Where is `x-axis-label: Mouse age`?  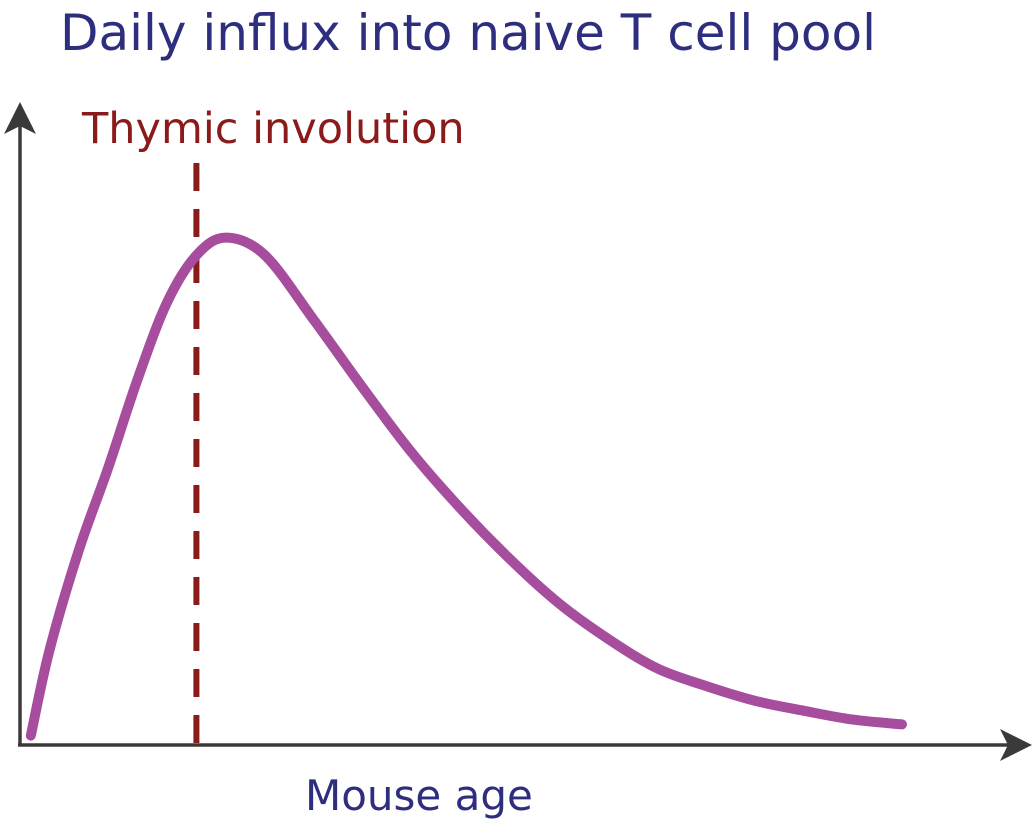 x-axis-label: Mouse age is located at coordinates (419, 795).